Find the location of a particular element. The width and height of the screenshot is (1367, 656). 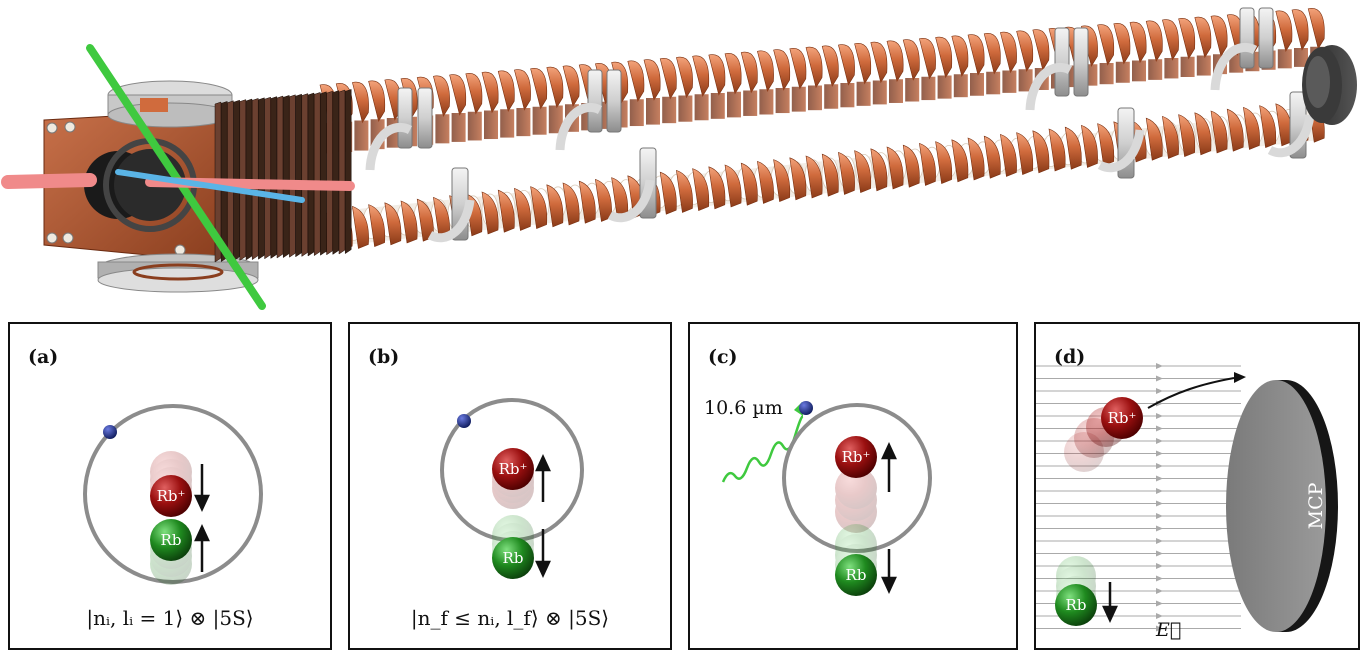

electron is located at coordinates (464, 421).